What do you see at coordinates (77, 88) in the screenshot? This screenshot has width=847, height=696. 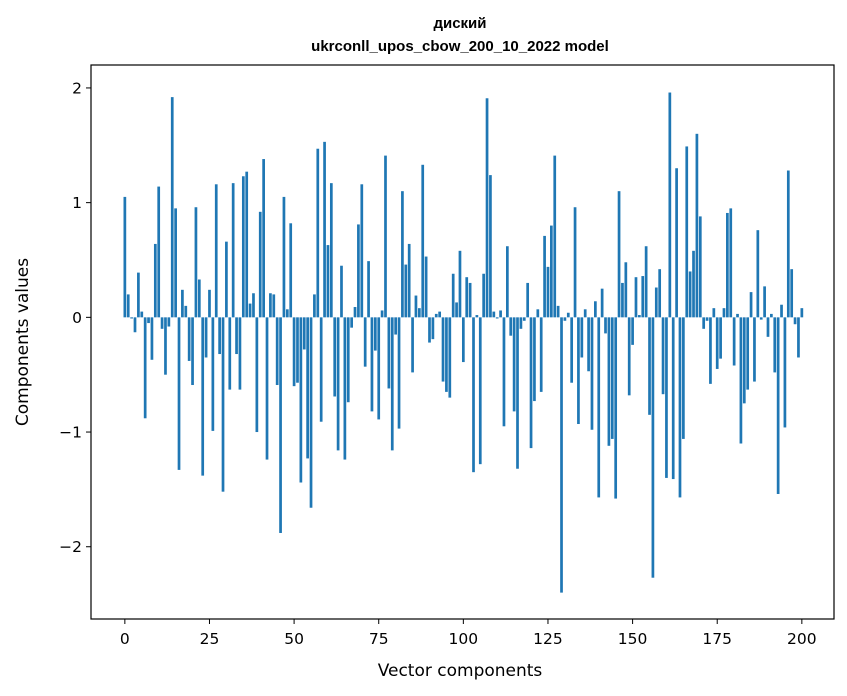 I see `y-tick-label: 2` at bounding box center [77, 88].